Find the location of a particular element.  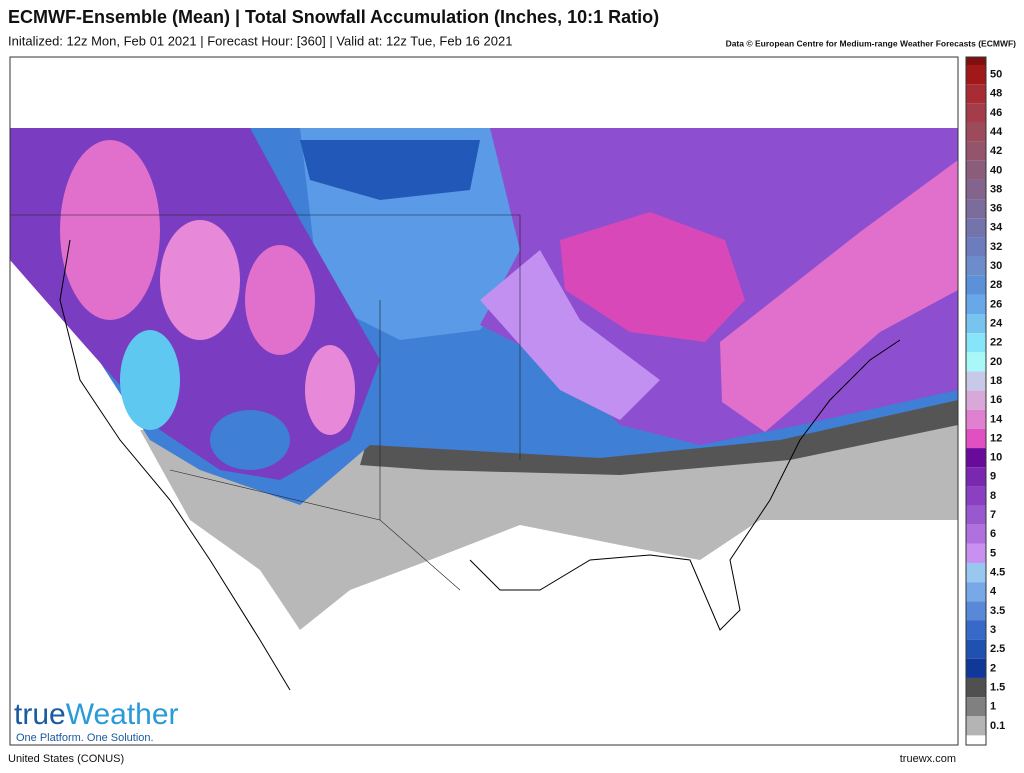

legend-swatch-empty is located at coordinates (976, 740).